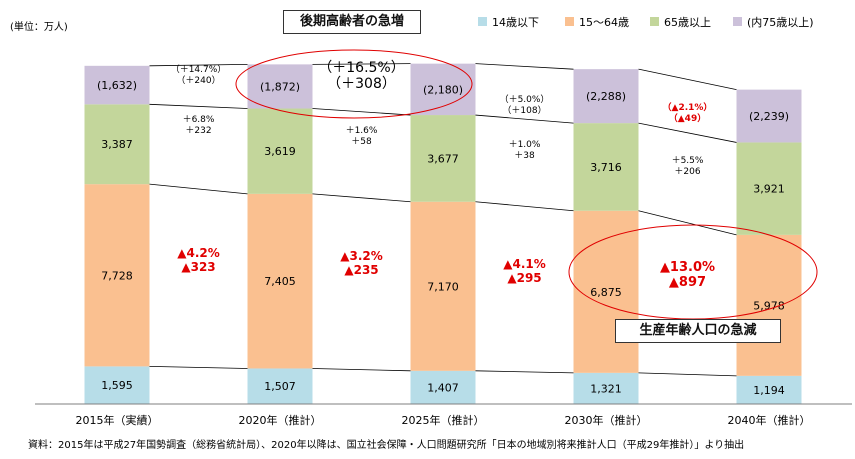 The height and width of the screenshot is (459, 855). Describe the element at coordinates (687, 22) in the screenshot. I see `legend-label: 65歳以上` at that location.